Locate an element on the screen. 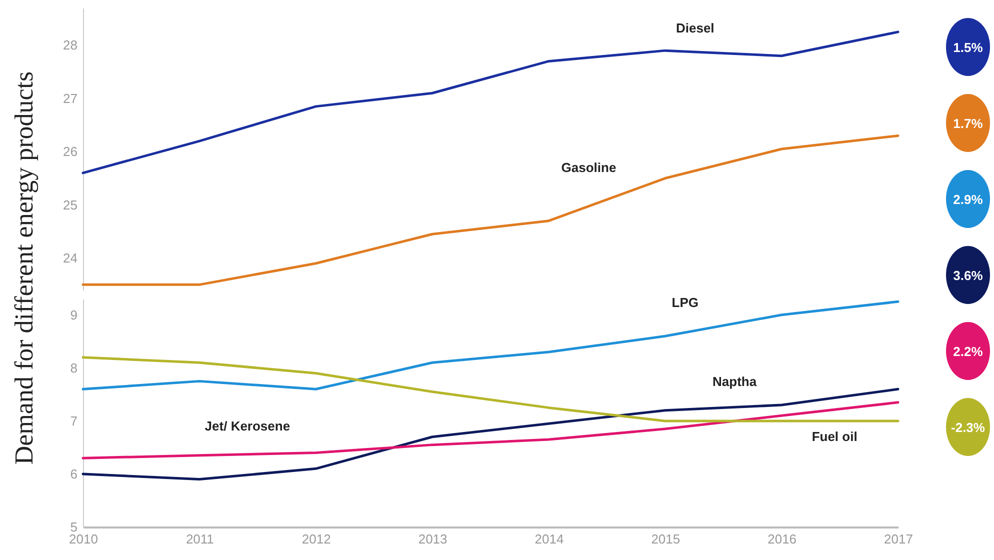 Image resolution: width=994 pixels, height=560 pixels. circle-badge: 1.5% is located at coordinates (968, 47).